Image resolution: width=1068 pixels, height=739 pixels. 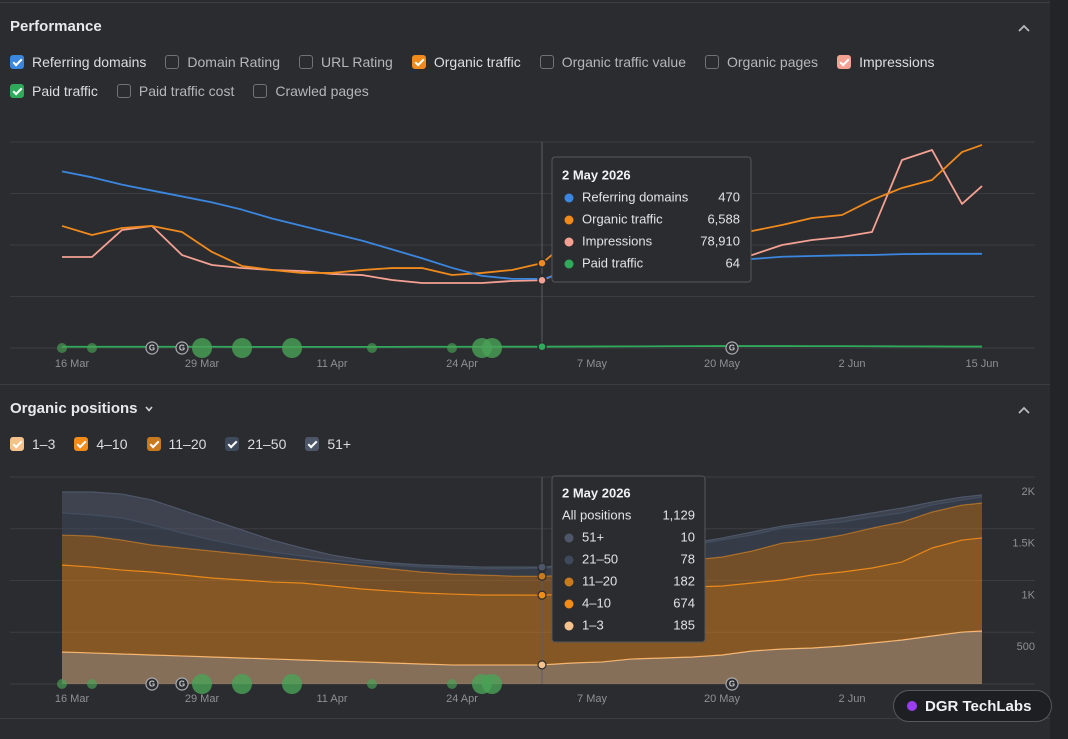 I want to click on y-tick-label: 1.5K, so click(x=1023, y=544).